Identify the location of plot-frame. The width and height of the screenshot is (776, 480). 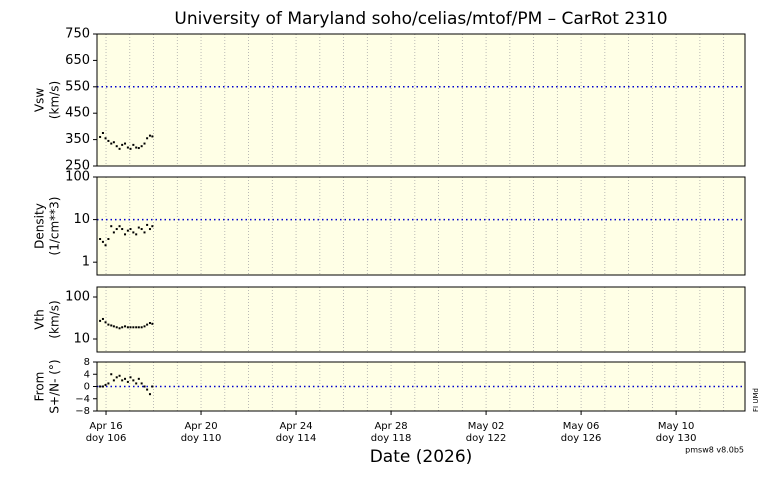
(421, 386).